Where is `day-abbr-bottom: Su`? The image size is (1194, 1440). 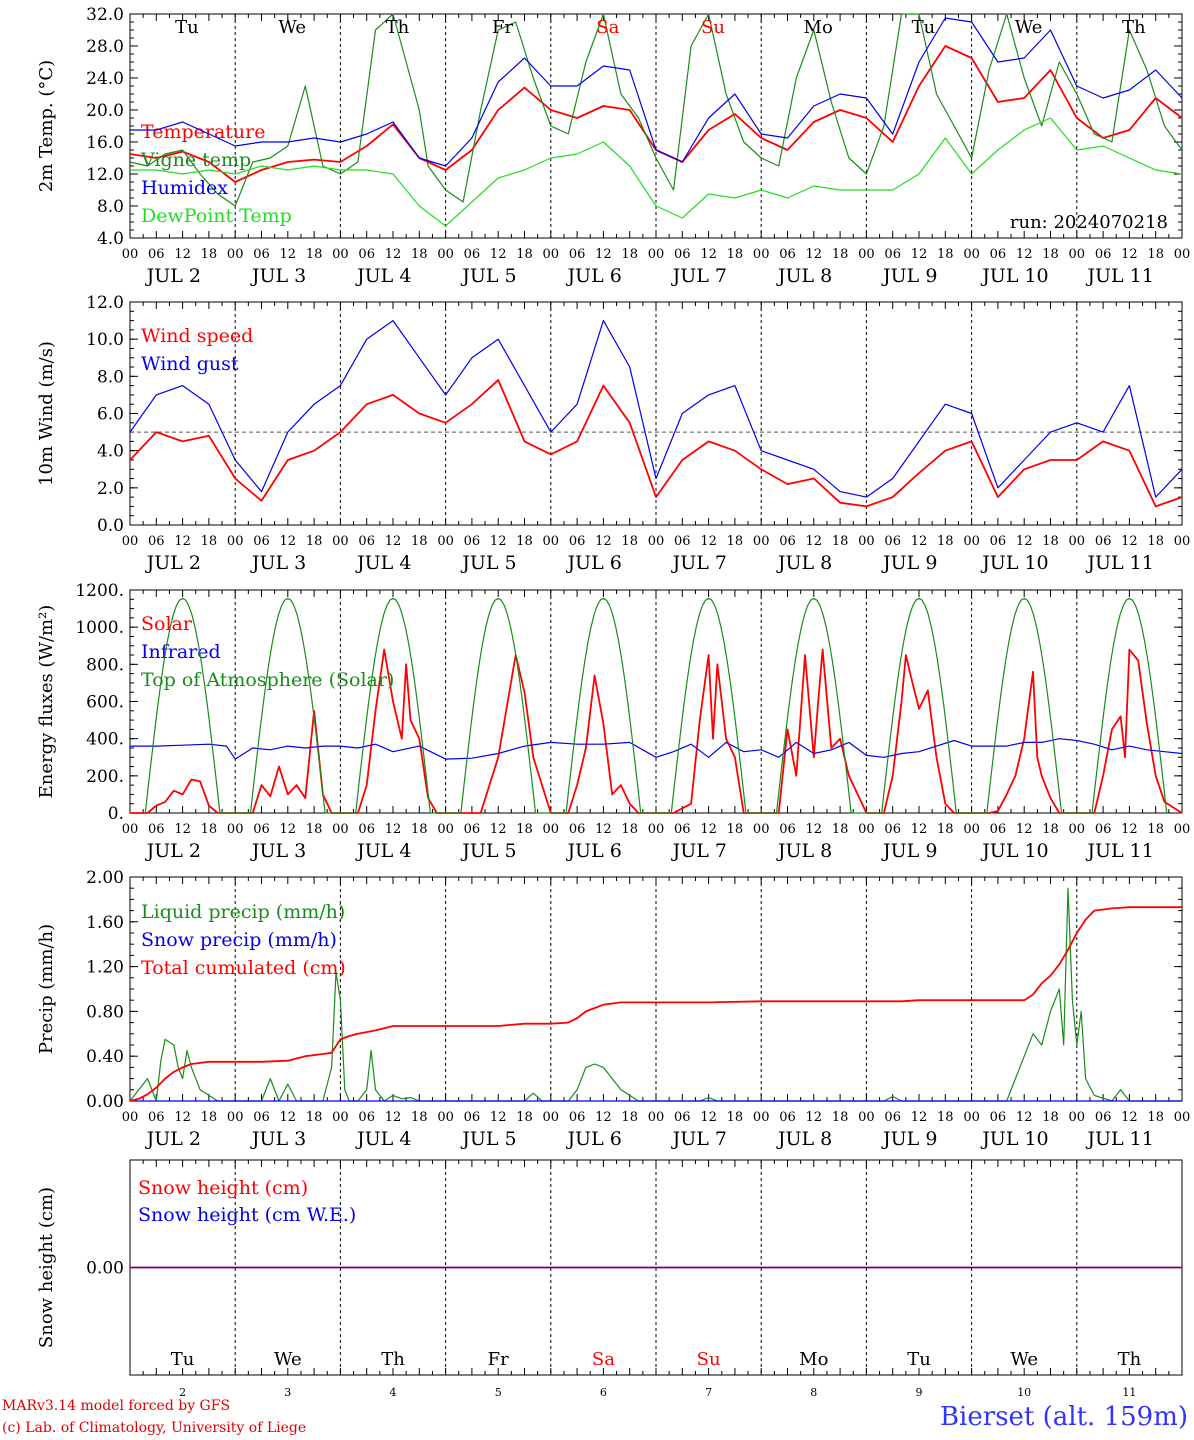 day-abbr-bottom: Su is located at coordinates (709, 1359).